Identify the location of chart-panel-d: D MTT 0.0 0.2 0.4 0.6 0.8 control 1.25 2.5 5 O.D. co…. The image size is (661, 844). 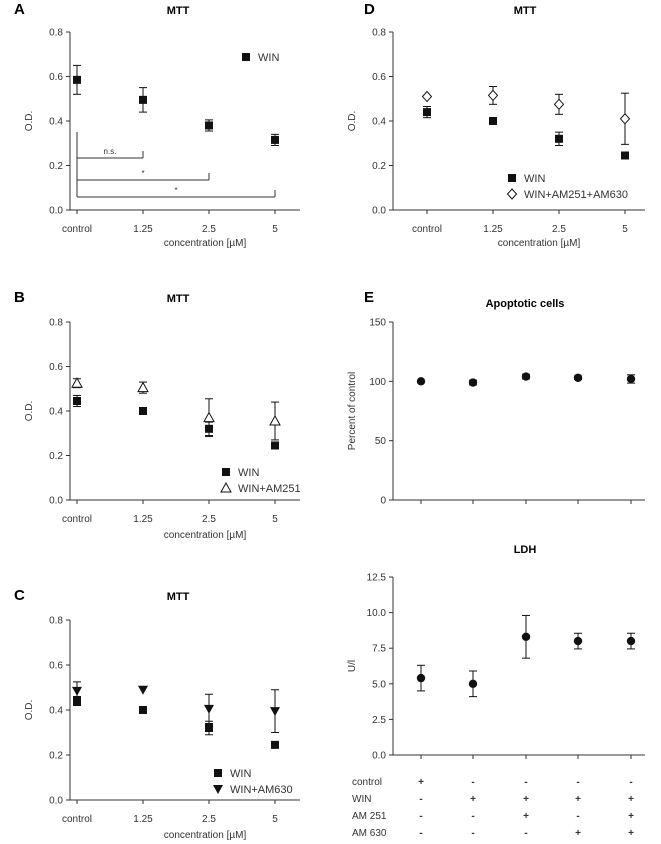
(496, 125).